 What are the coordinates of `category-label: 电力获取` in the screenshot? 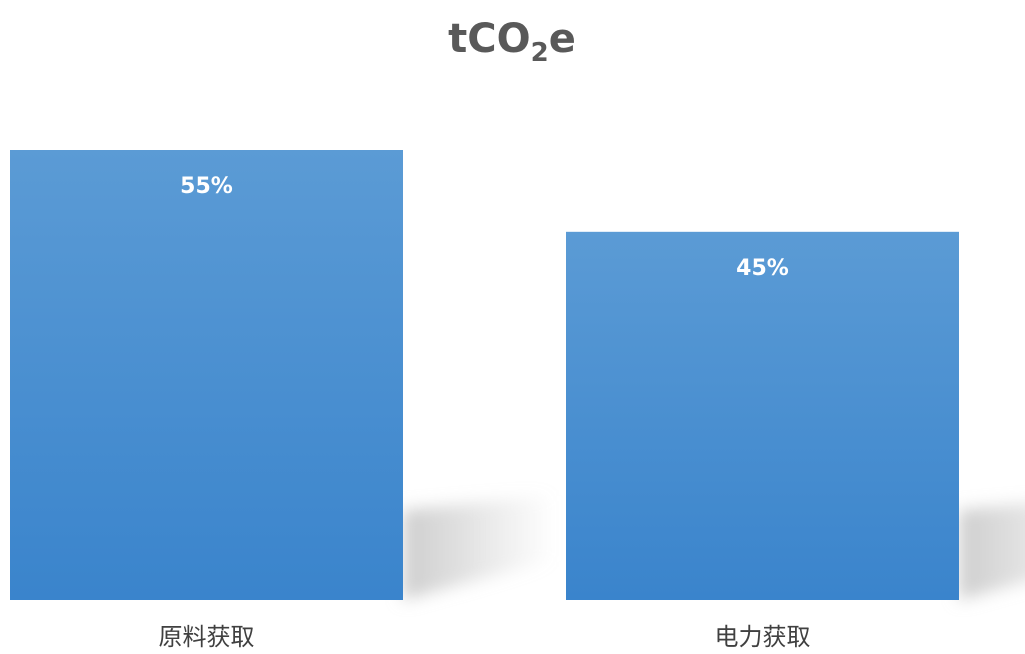 It's located at (763, 637).